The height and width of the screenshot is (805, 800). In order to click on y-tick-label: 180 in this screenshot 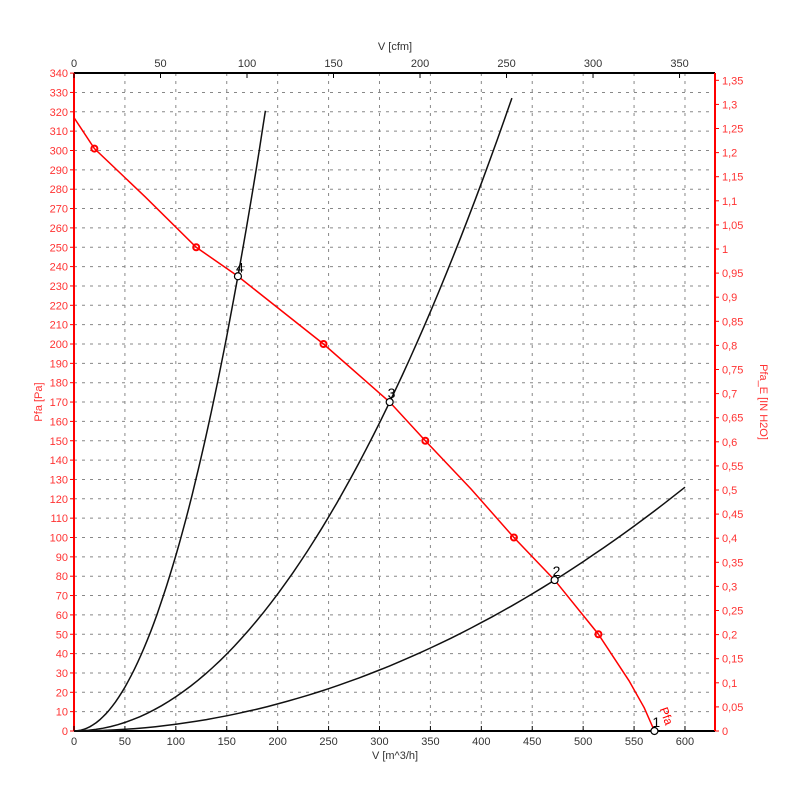, I will do `click(59, 384)`.